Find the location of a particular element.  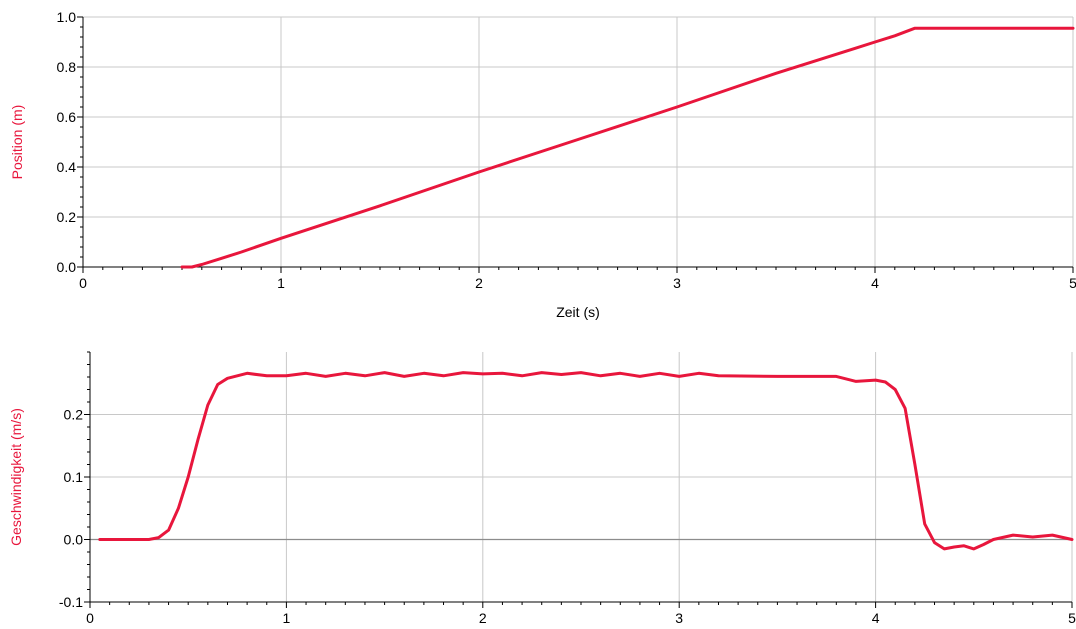

velocity-x-tick-label: 4 is located at coordinates (876, 618).